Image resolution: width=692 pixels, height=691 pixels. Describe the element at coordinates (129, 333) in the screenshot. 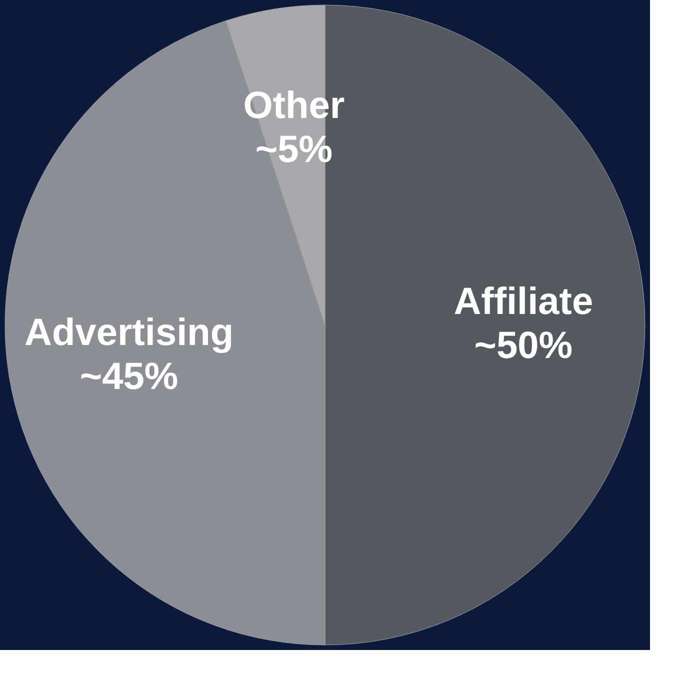

I see `slice-label: Advertising` at that location.